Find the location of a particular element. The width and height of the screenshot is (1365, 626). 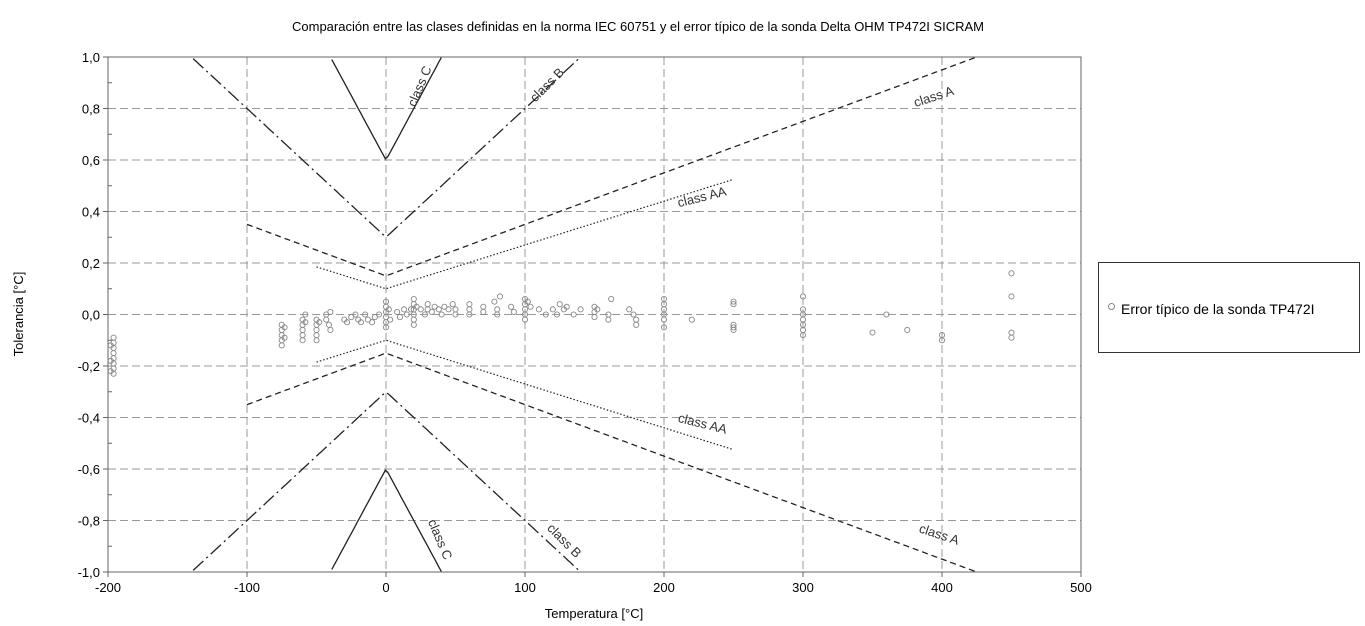

y-tick-label: -1,0 is located at coordinates (89, 572).